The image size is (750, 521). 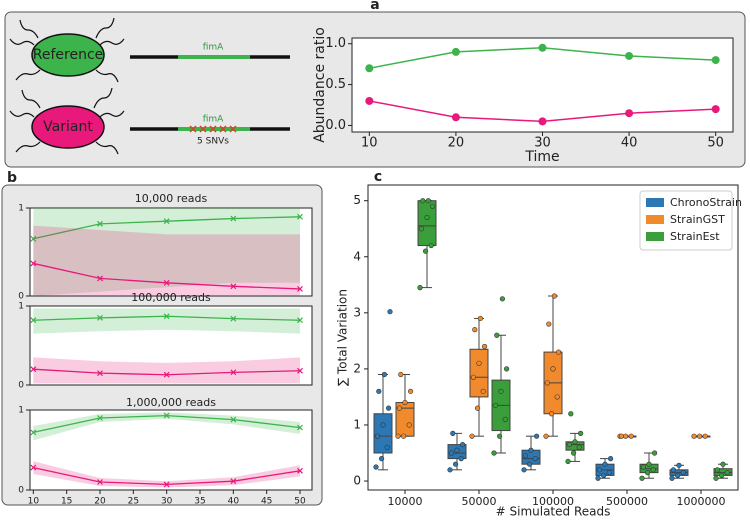 What do you see at coordinates (335, 125) in the screenshot?
I see `y-tick-label: 0.0` at bounding box center [335, 125].